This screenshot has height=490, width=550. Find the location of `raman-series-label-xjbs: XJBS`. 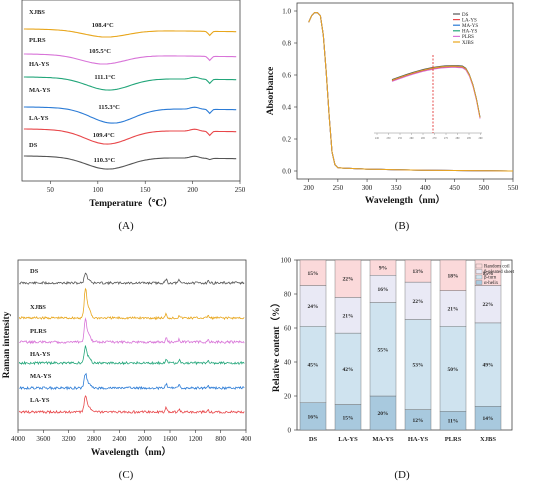

raman-series-label-xjbs: XJBS is located at coordinates (38, 307).